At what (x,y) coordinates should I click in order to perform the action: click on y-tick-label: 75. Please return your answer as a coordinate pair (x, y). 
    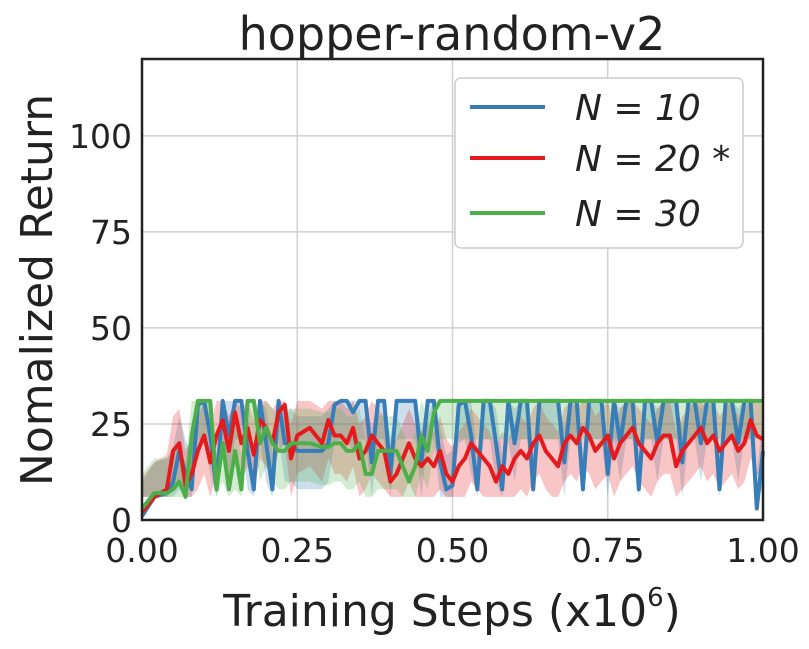
    Looking at the image, I should click on (111, 232).